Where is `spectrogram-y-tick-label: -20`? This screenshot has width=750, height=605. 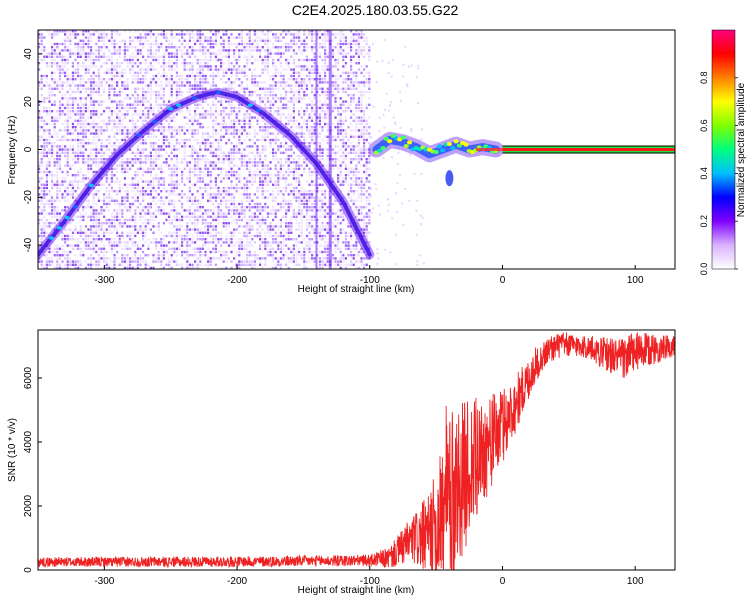
spectrogram-y-tick-label: -20 is located at coordinates (28, 197).